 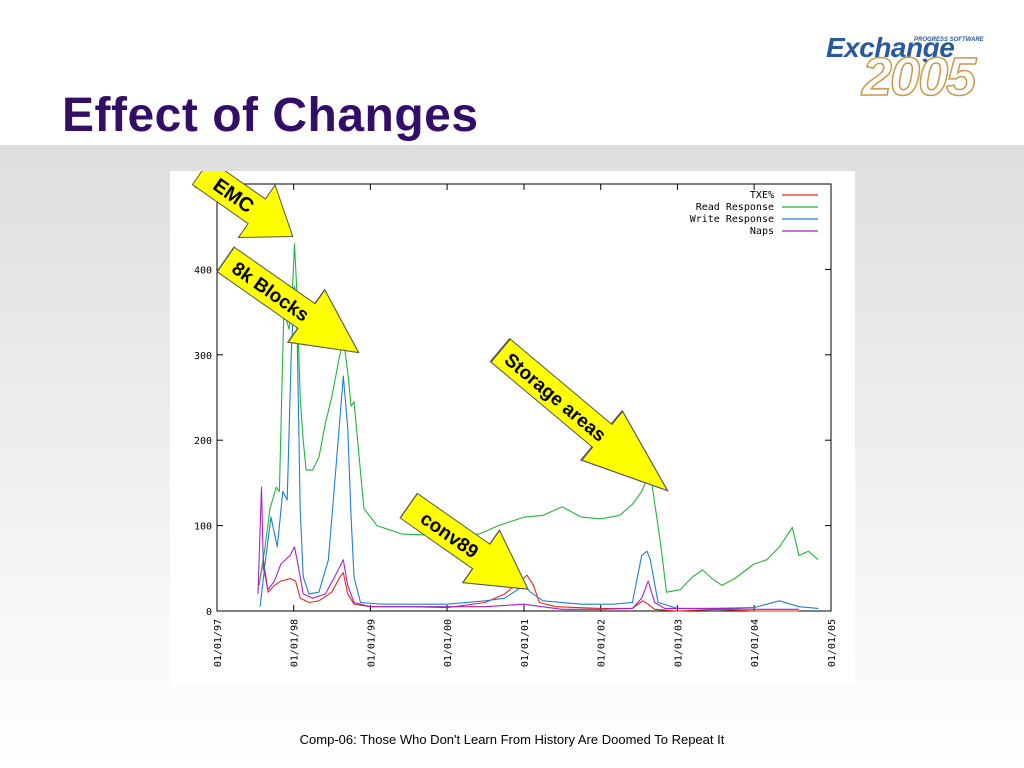 What do you see at coordinates (555, 398) in the screenshot?
I see `callout-label: Storage areas` at bounding box center [555, 398].